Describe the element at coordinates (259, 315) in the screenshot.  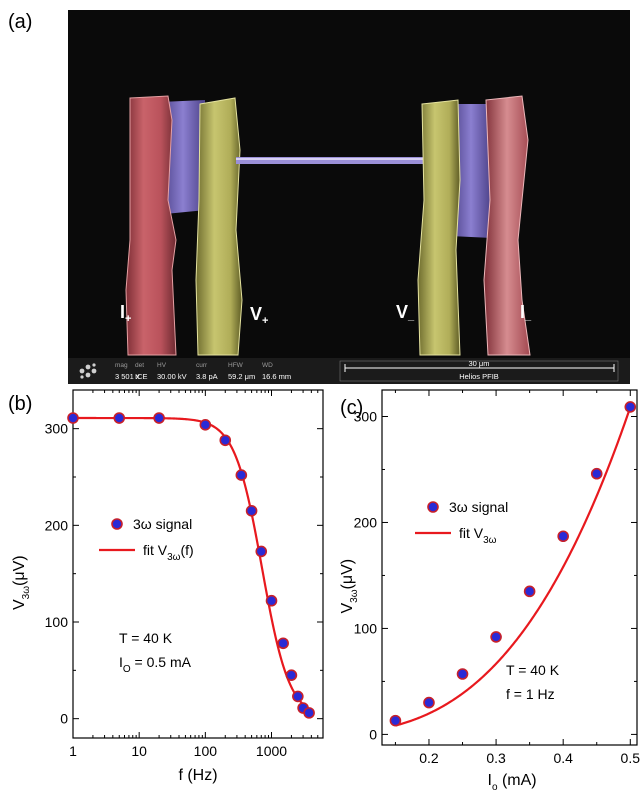
I see `label-v-plus: V+` at that location.